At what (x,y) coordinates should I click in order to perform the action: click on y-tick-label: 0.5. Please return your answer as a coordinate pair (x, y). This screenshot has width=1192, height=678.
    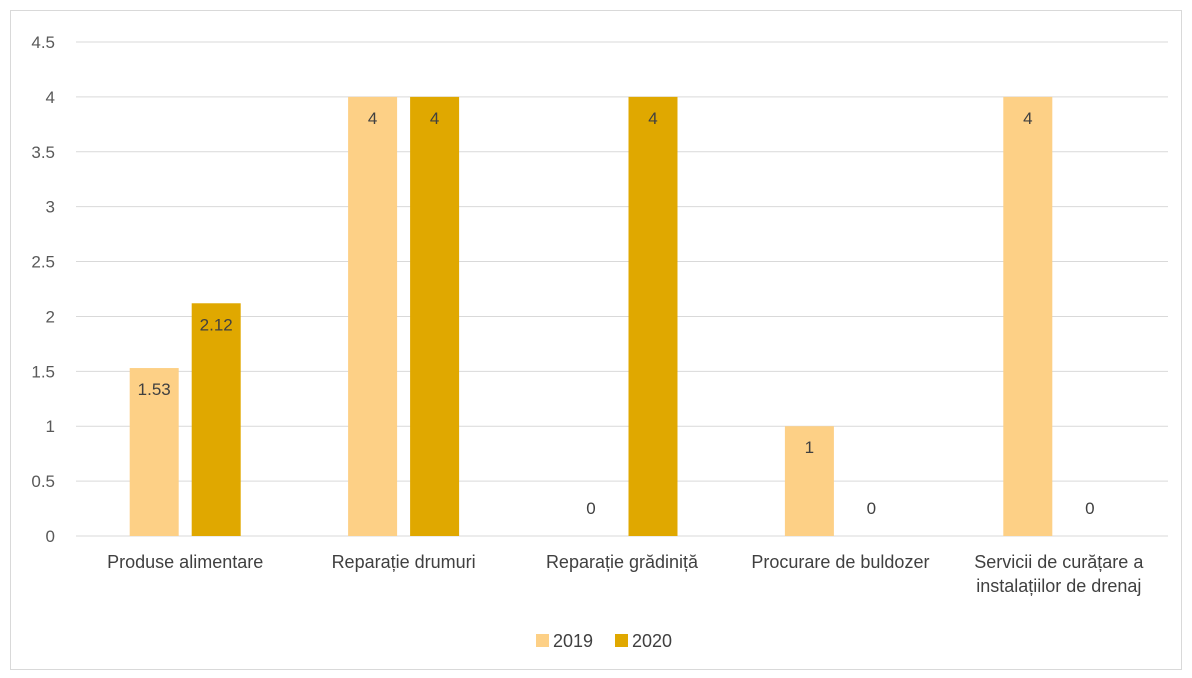
    Looking at the image, I should click on (43, 481).